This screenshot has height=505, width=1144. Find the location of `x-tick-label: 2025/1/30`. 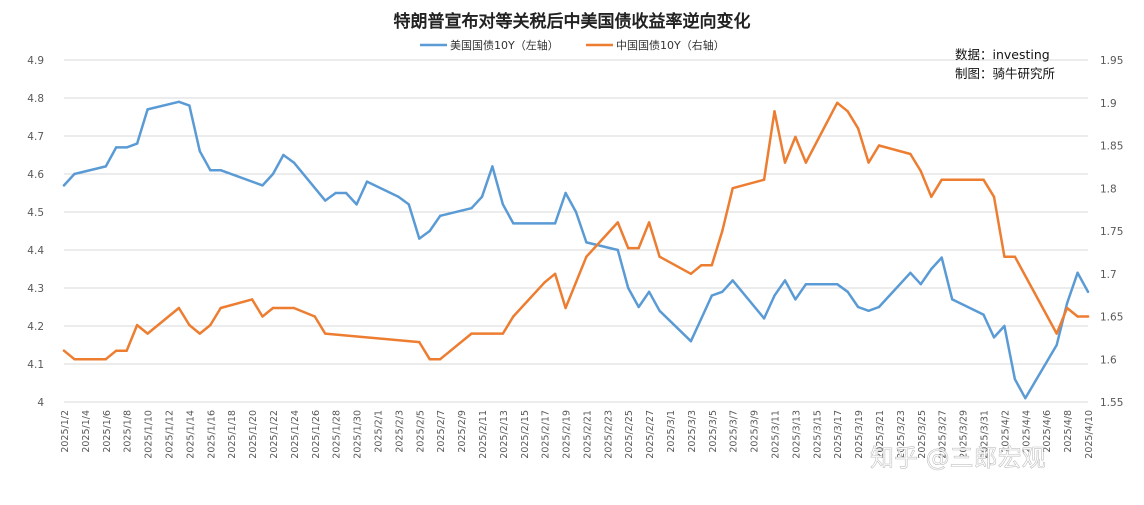

x-tick-label: 2025/1/30 is located at coordinates (358, 434).